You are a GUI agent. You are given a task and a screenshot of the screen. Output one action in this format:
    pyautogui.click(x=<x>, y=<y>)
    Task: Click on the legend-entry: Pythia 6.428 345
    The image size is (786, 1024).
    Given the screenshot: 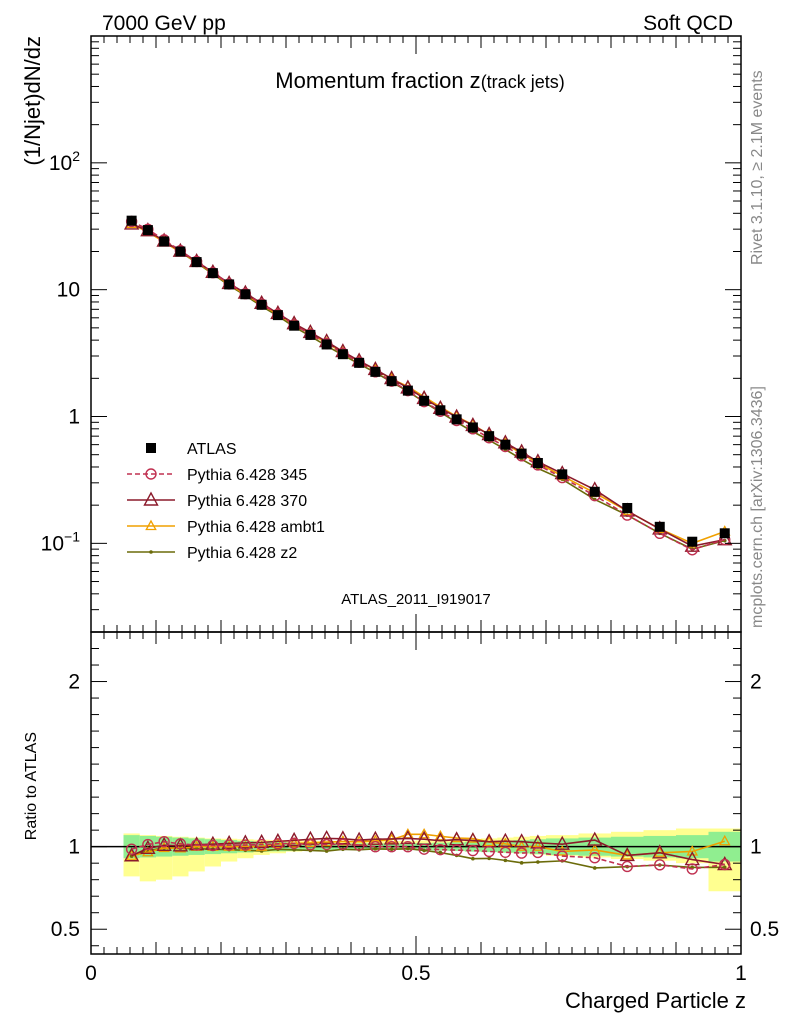 What is the action you would take?
    pyautogui.click(x=217, y=475)
    